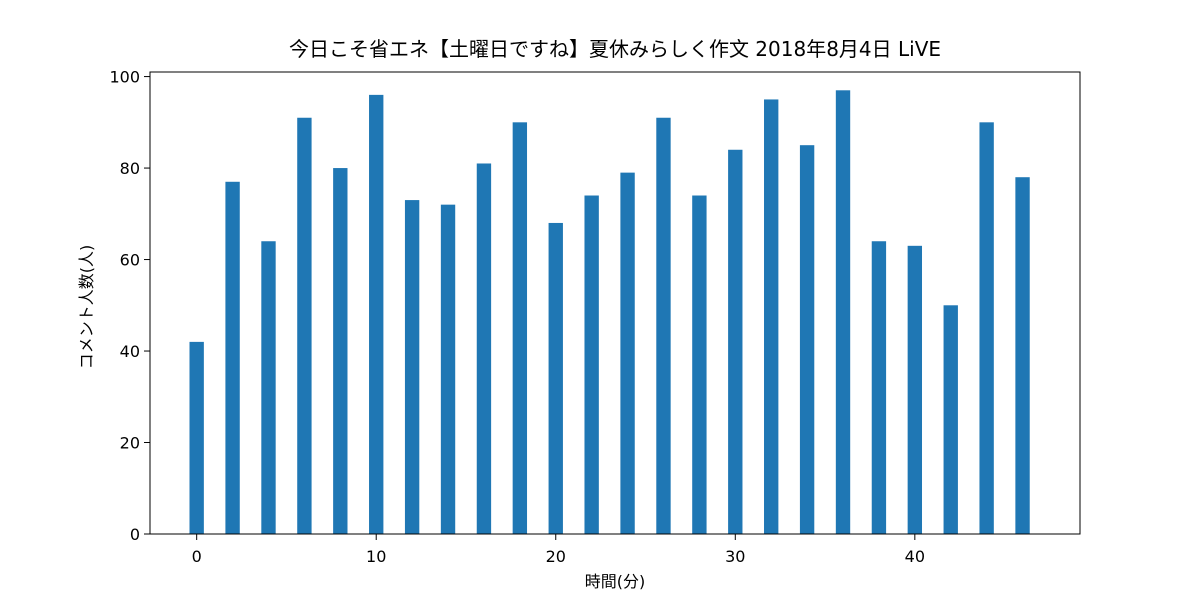 Image resolution: width=1200 pixels, height=600 pixels. I want to click on y-tick-label: 100, so click(124, 77).